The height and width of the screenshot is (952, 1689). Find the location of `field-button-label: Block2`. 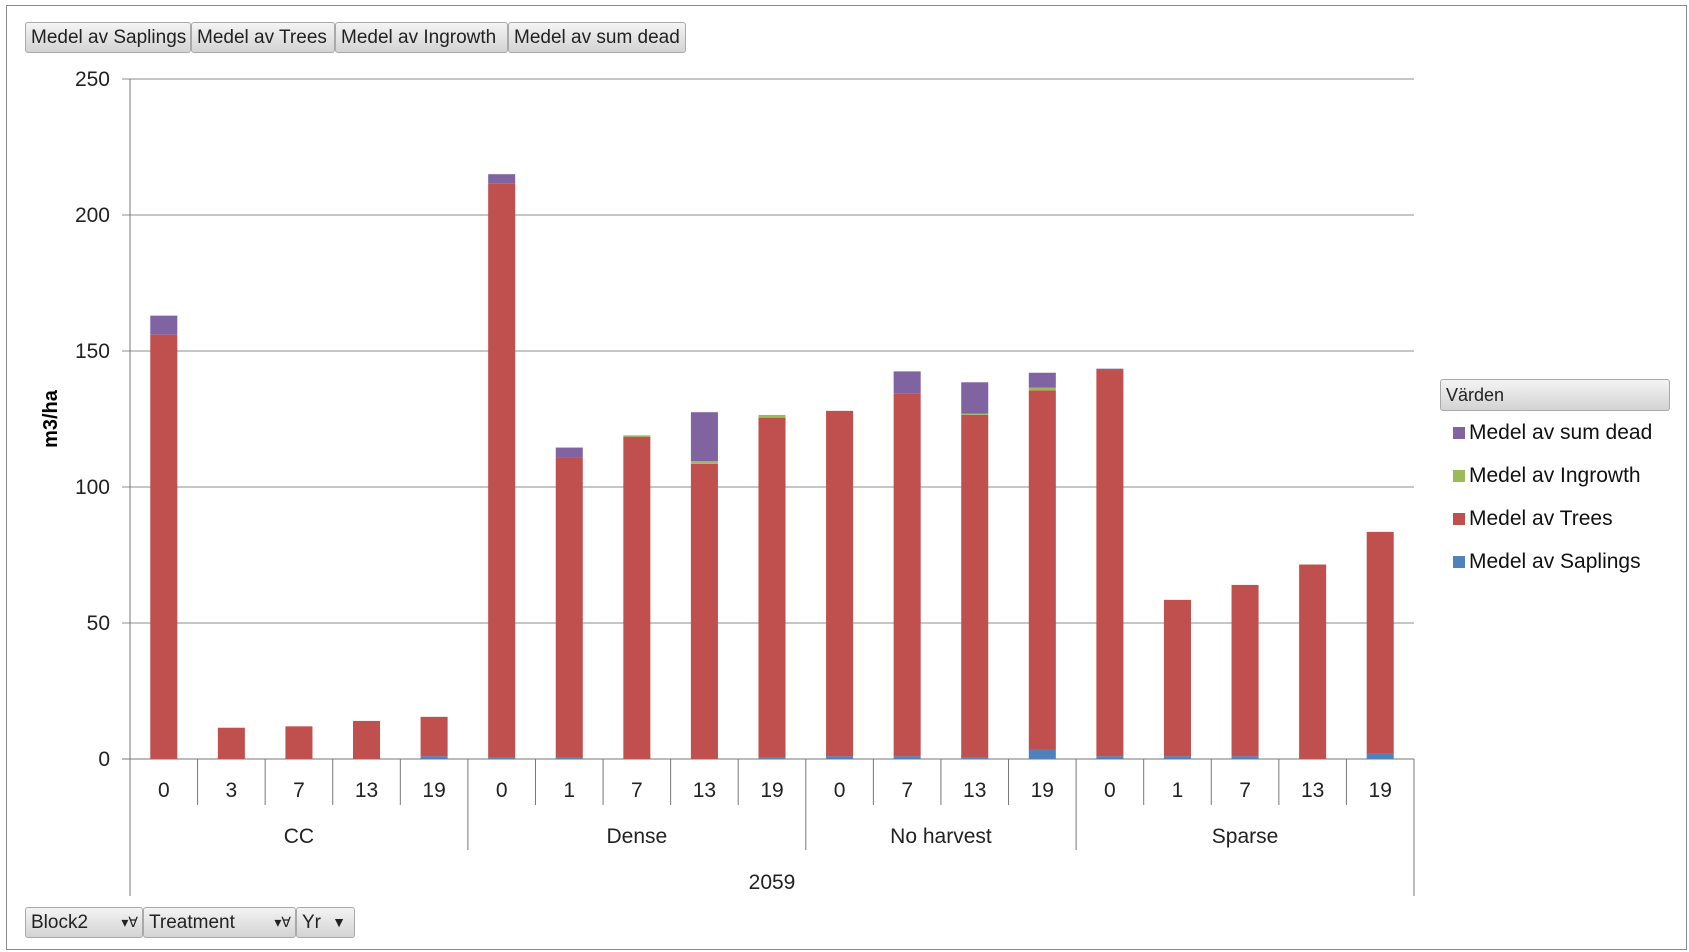

field-button-label: Block2 is located at coordinates (60, 922).